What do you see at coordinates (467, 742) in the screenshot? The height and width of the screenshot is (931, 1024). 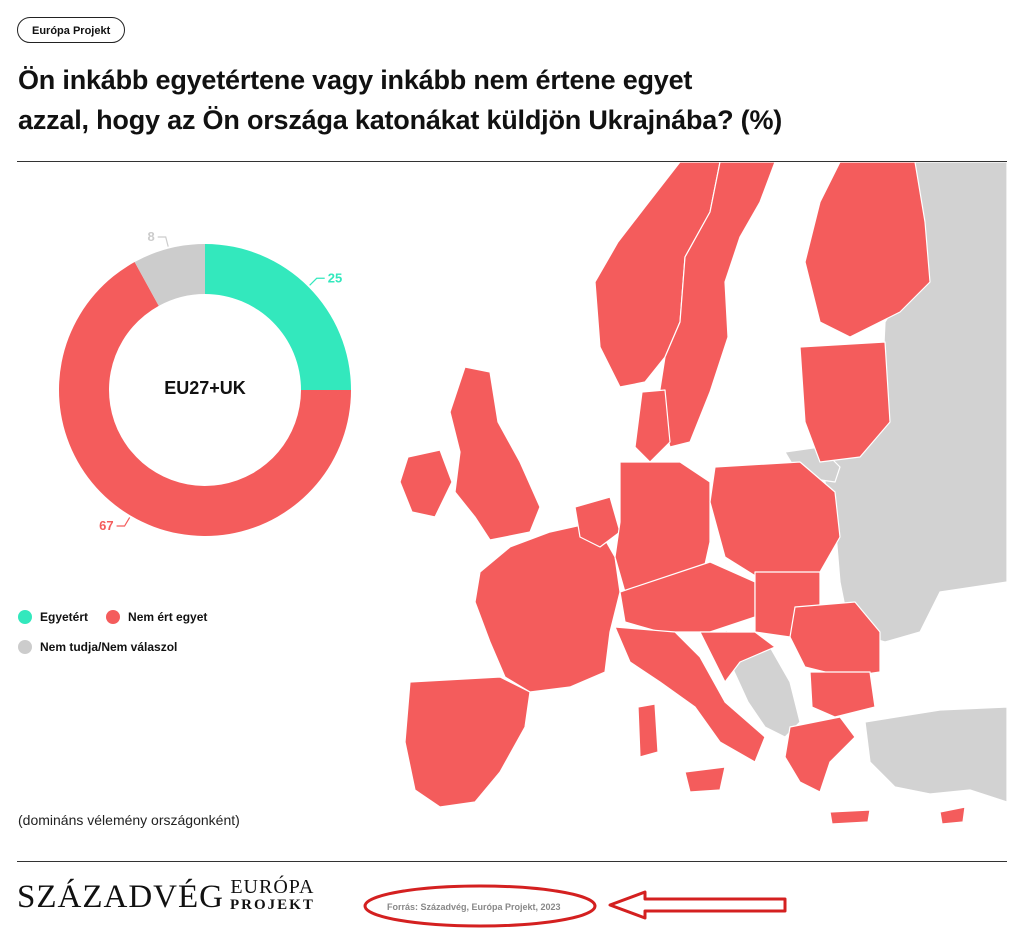 I see `map-spain-portugal` at bounding box center [467, 742].